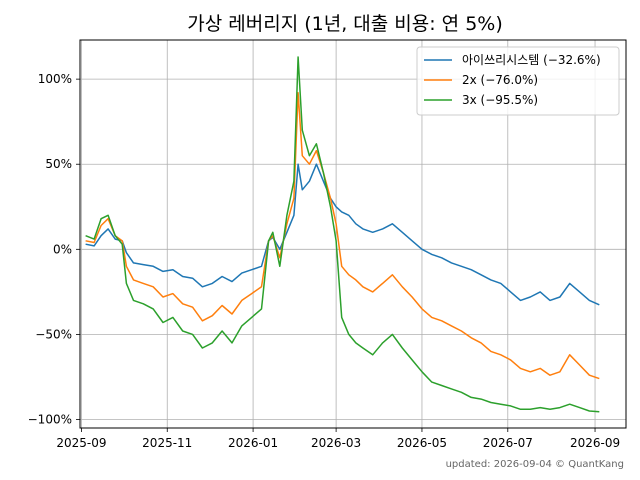 This screenshot has height=480, width=640. Describe the element at coordinates (53, 334) in the screenshot. I see `y-tick-label: −50%` at that location.